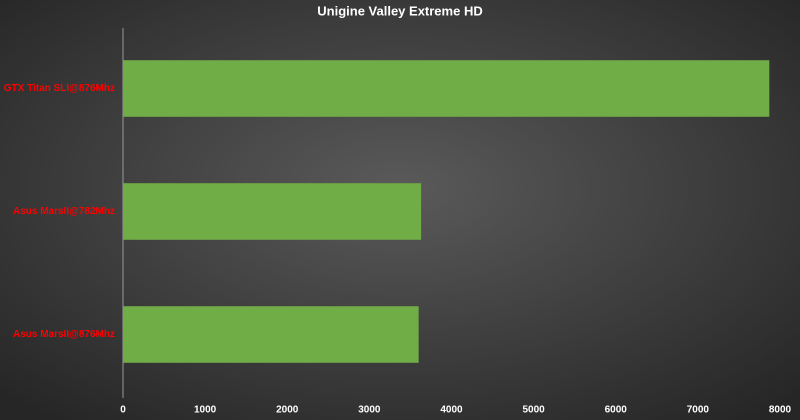 The height and width of the screenshot is (420, 800). What do you see at coordinates (123, 410) in the screenshot?
I see `x-tick-label: 0` at bounding box center [123, 410].